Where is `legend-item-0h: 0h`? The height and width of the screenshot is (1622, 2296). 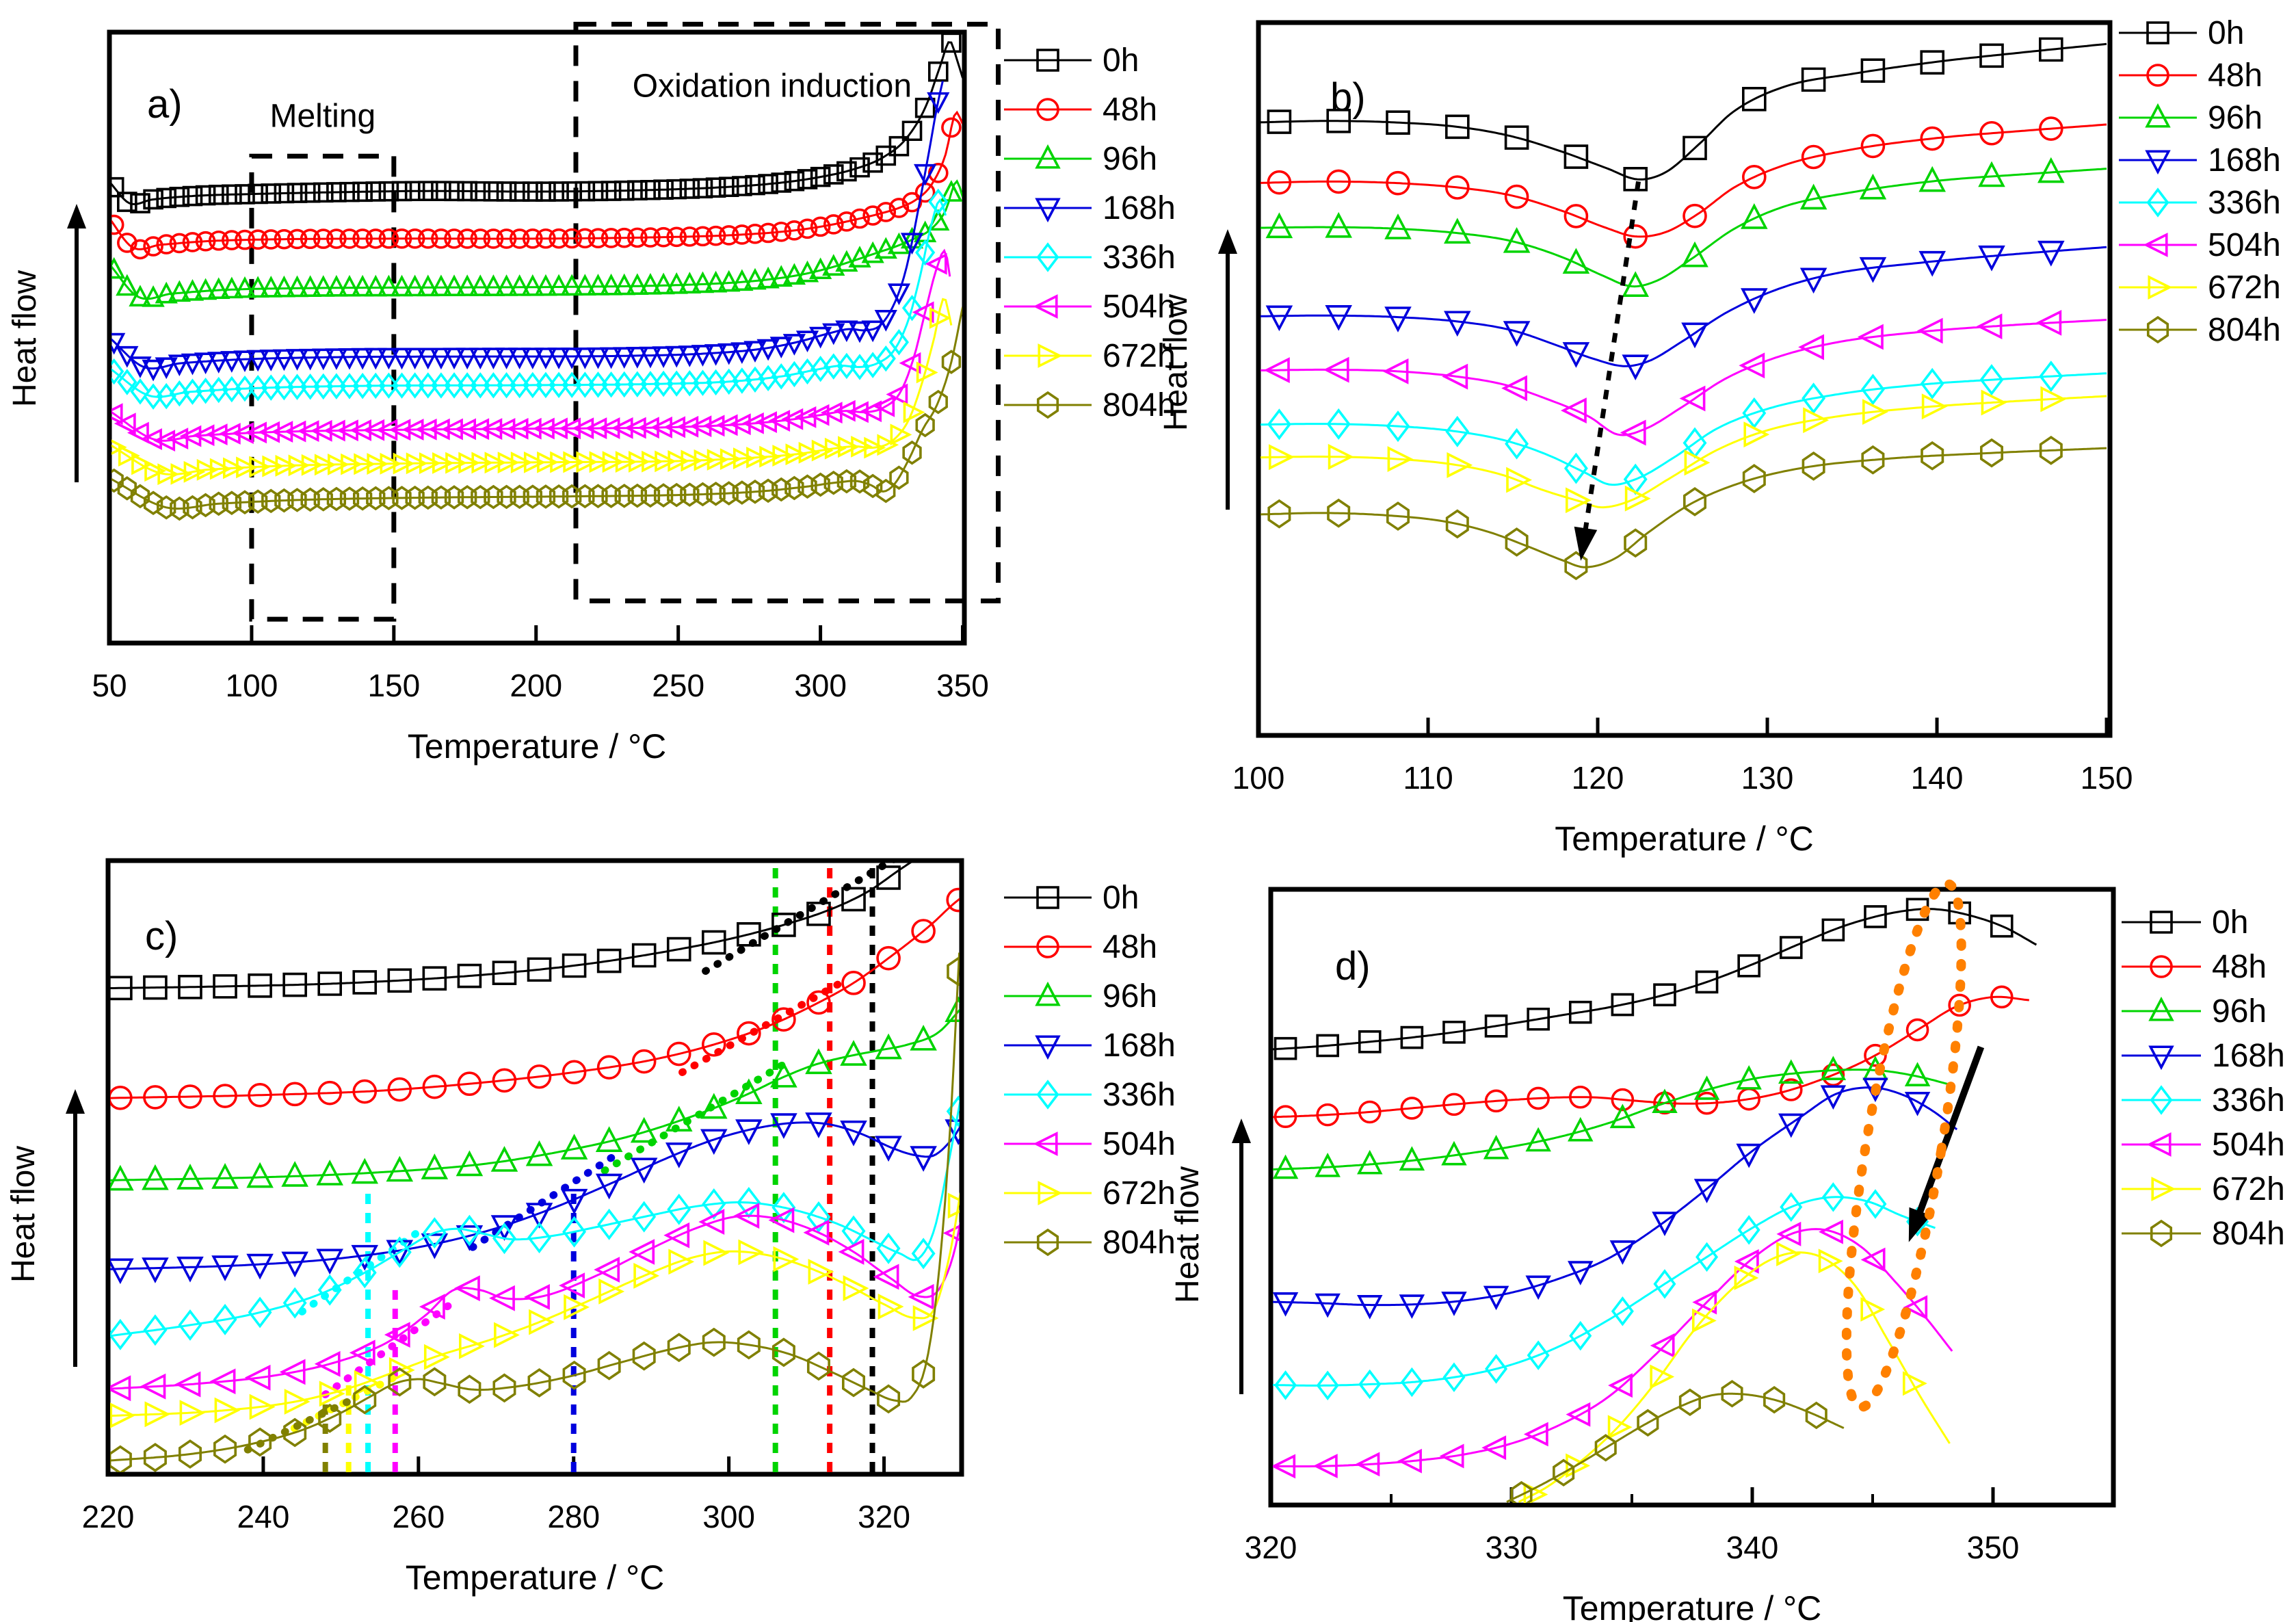
legend-item-0h: 0h is located at coordinates (2185, 922).